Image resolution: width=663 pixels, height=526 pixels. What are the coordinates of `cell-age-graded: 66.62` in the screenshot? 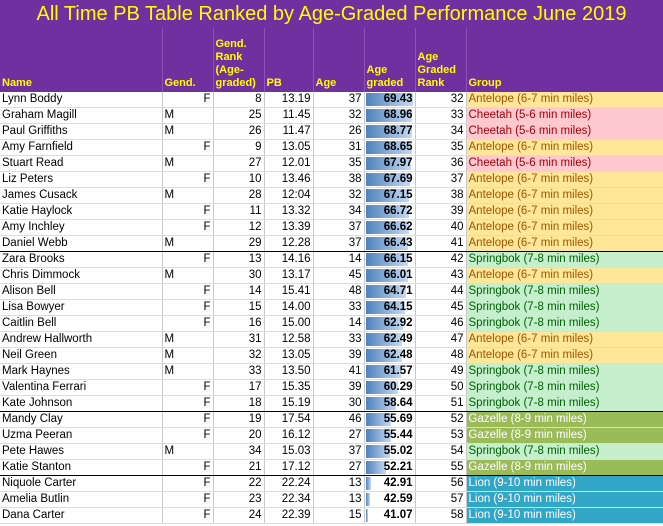 It's located at (390, 227).